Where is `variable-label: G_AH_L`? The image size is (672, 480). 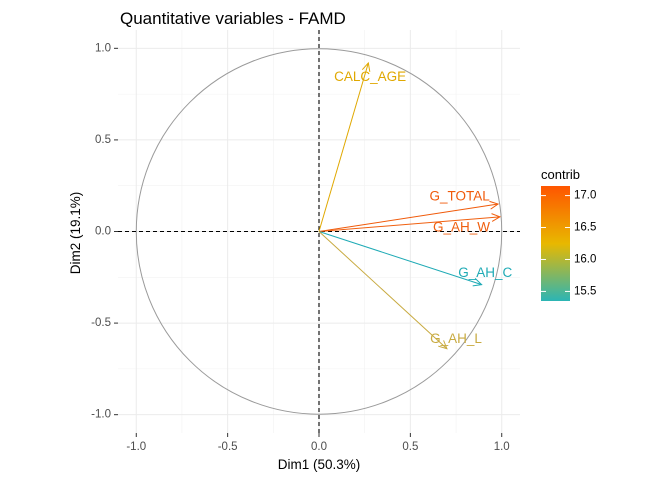
variable-label: G_AH_L is located at coordinates (456, 338).